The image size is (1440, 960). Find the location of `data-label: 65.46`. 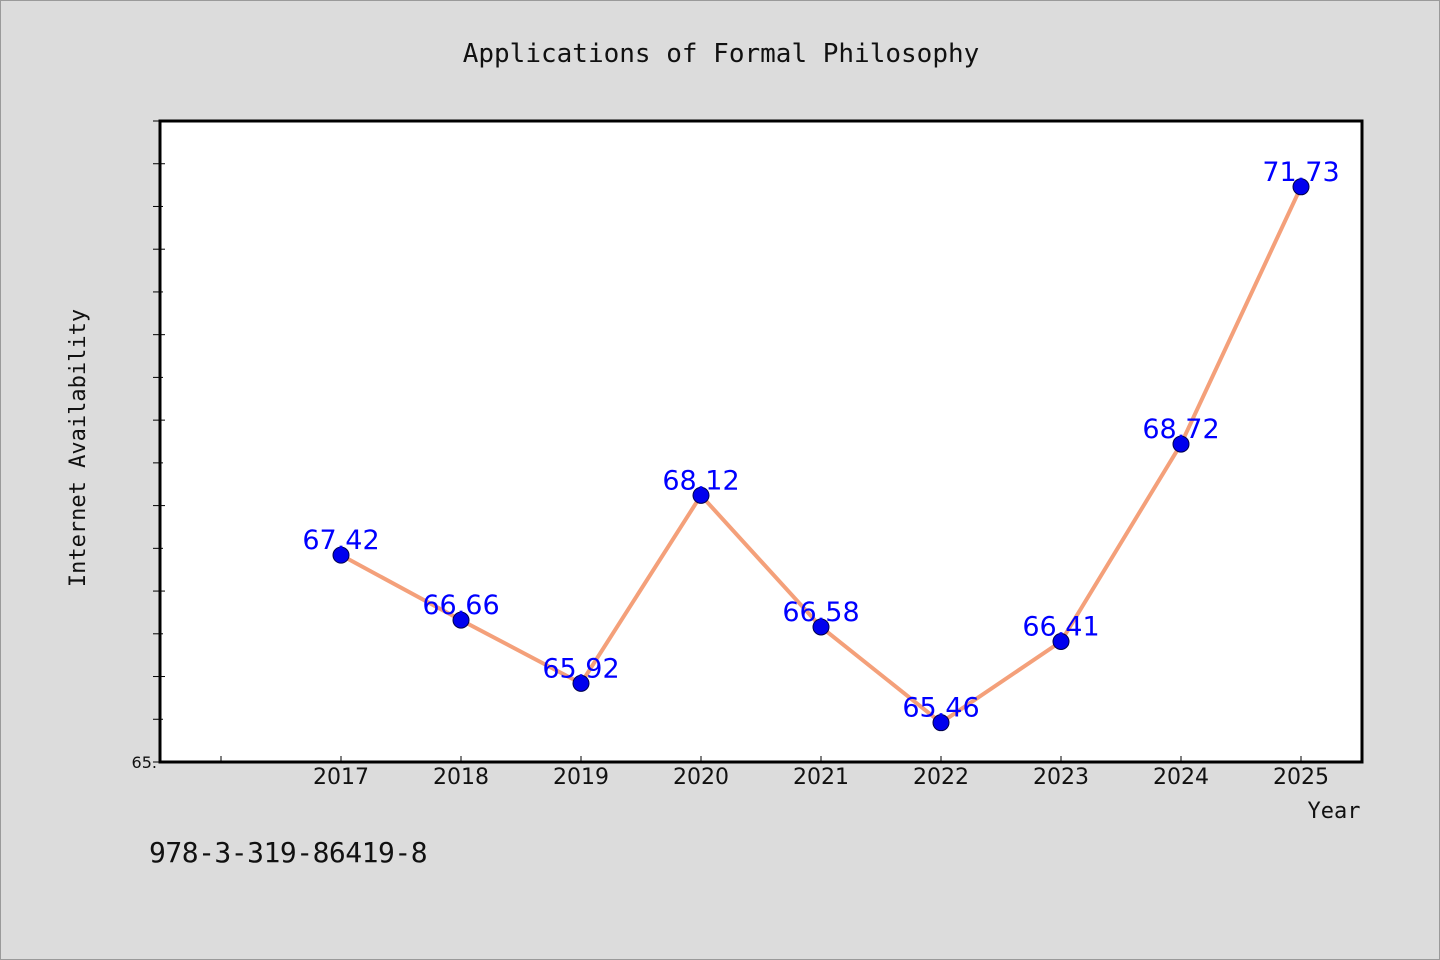

data-label: 65.46 is located at coordinates (940, 708).